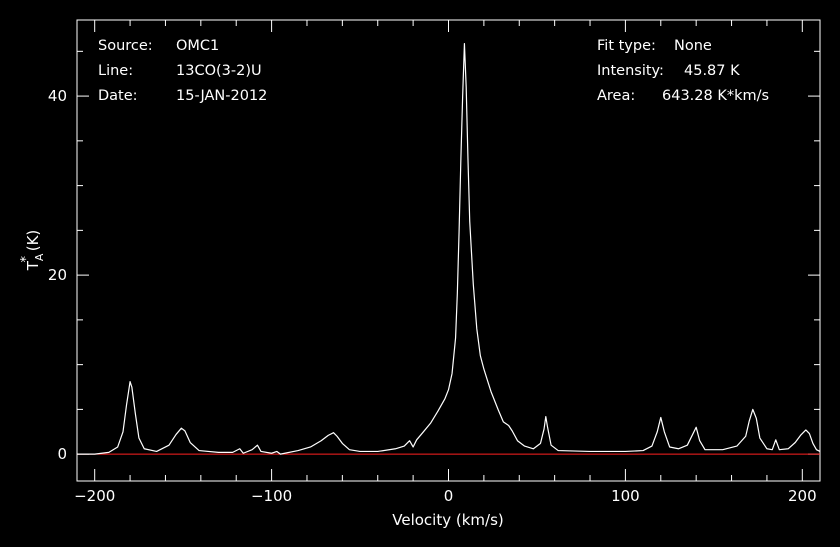  Describe the element at coordinates (33, 243) in the screenshot. I see `y-axis-title-unit: (K)` at that location.